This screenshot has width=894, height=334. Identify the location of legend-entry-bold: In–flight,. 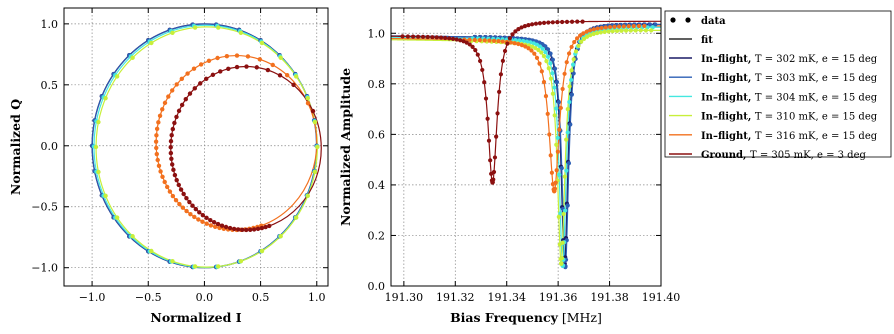
(728, 78).